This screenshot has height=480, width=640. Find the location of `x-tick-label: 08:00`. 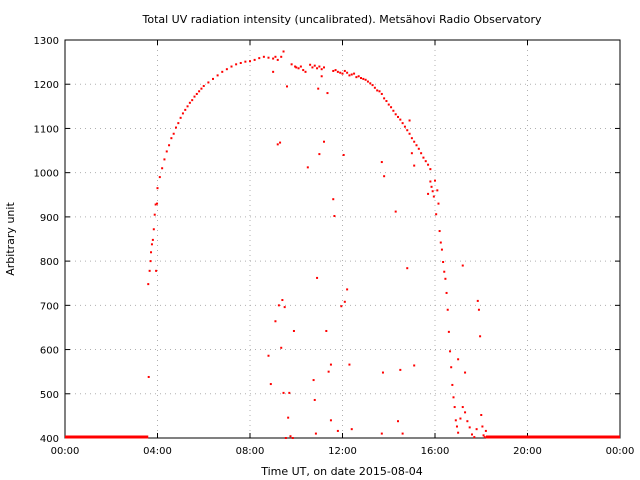

x-tick-label: 08:00 is located at coordinates (250, 451).